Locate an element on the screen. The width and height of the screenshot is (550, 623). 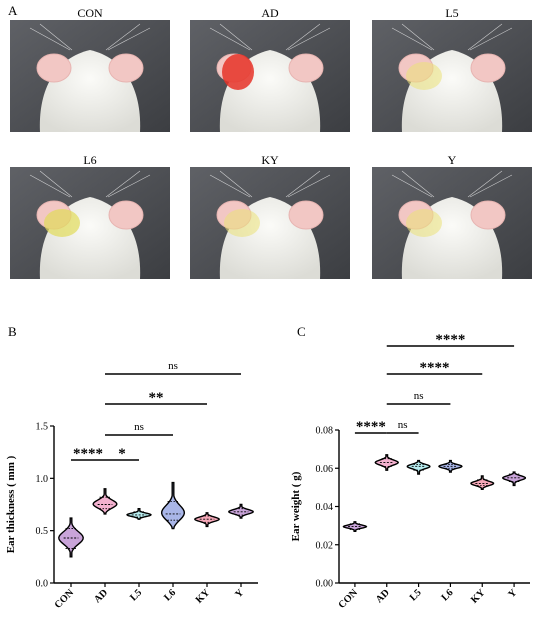
panel-a-letter: A is located at coordinates (13, 10).